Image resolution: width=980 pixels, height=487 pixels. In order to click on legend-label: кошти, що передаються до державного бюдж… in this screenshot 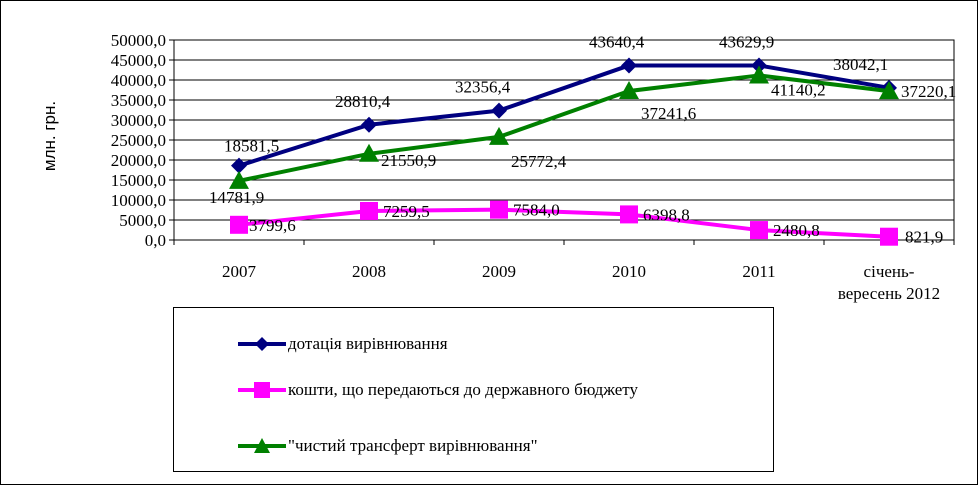, I will do `click(463, 389)`.